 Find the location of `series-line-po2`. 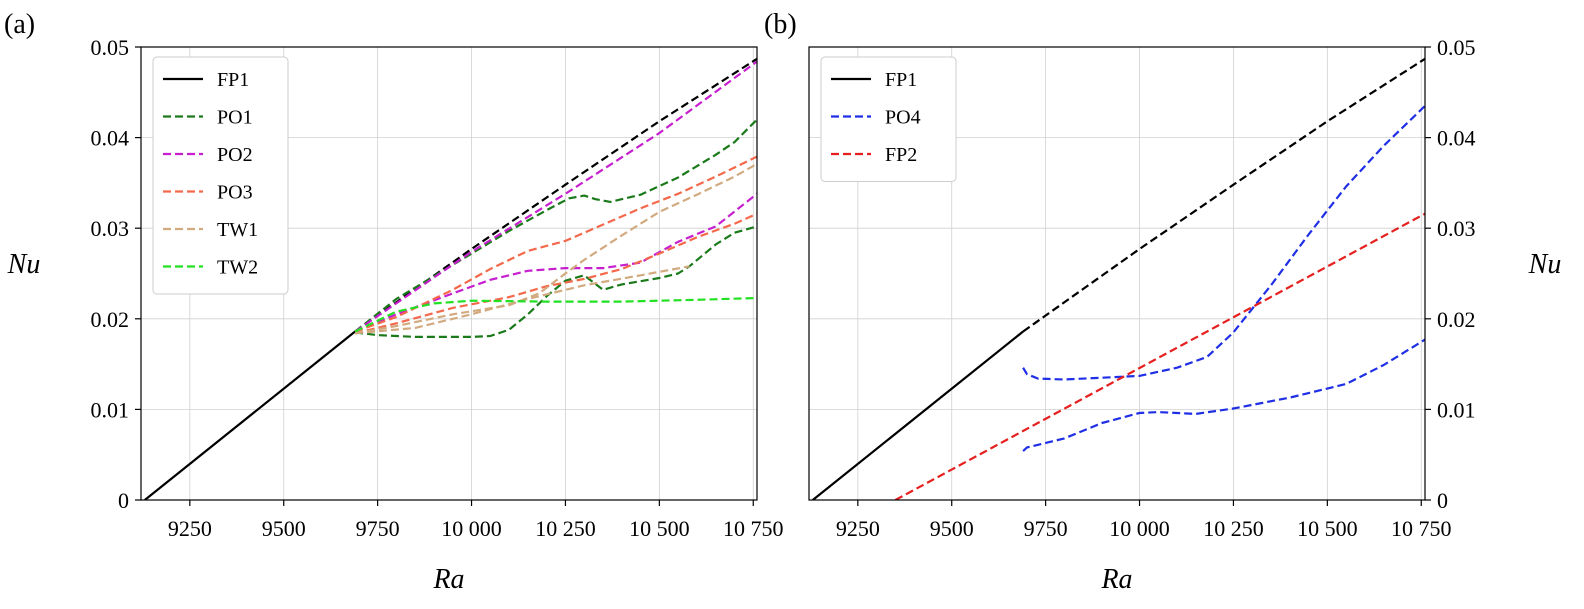

series-line-po2 is located at coordinates (555, 196).